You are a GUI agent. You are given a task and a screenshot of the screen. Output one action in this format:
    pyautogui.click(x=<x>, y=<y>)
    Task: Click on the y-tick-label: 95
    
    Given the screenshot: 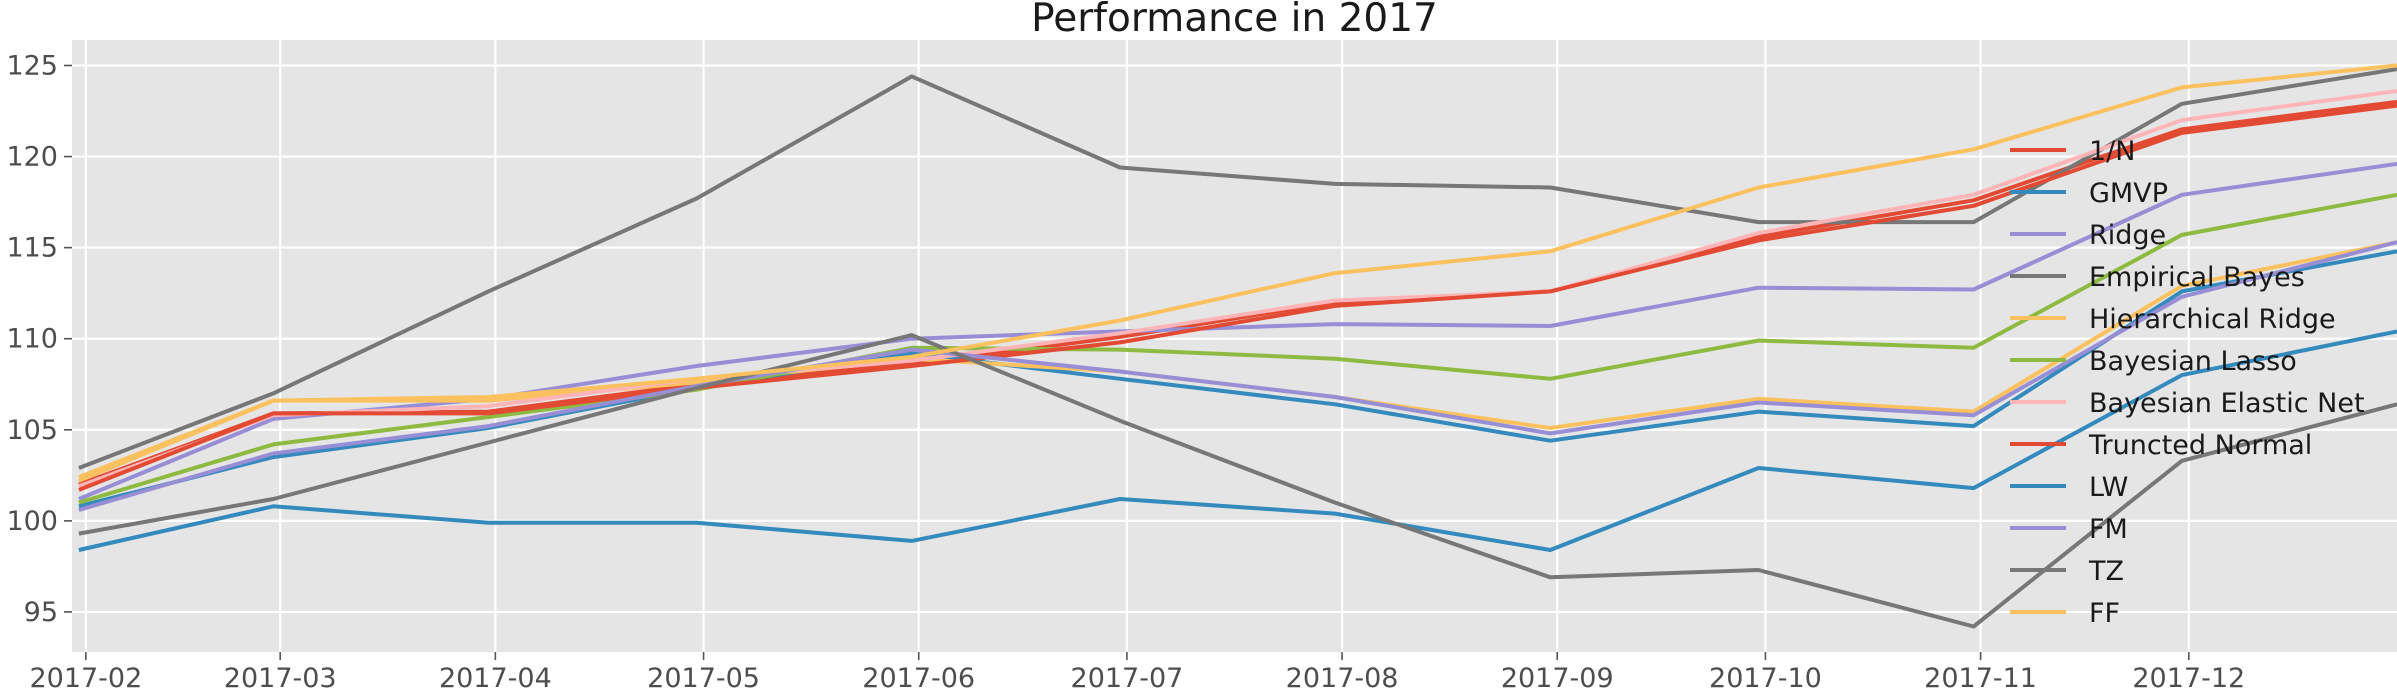 What is the action you would take?
    pyautogui.click(x=41, y=612)
    